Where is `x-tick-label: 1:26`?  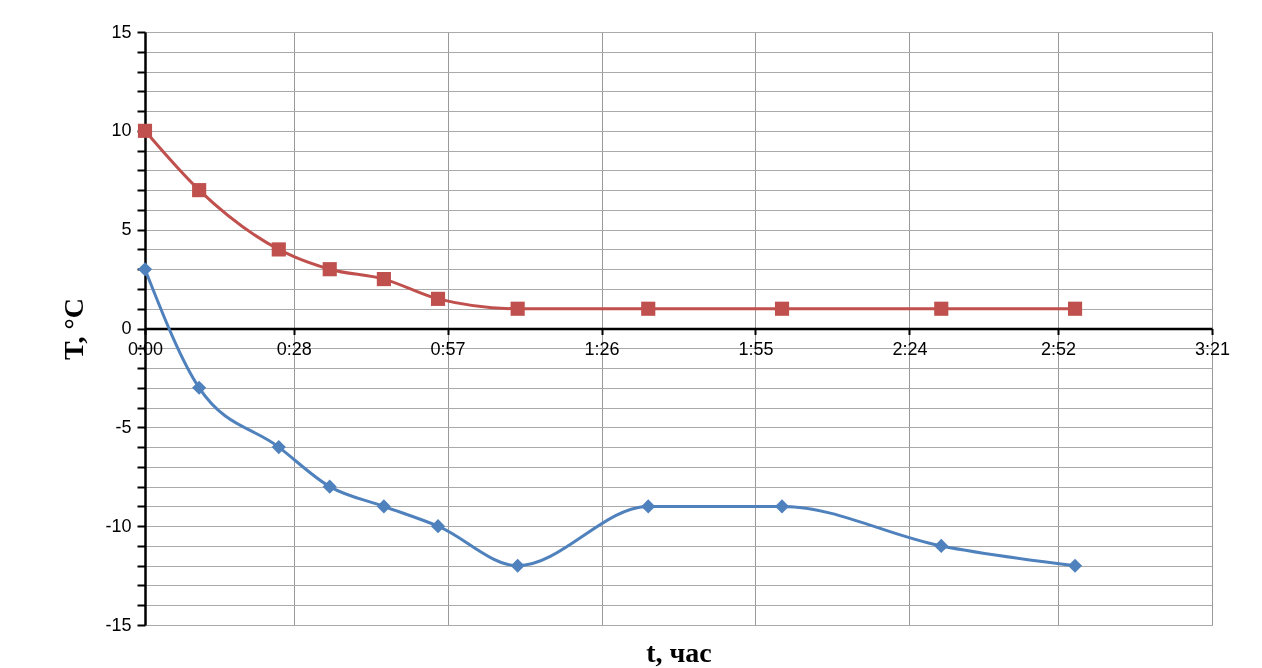
x-tick-label: 1:26 is located at coordinates (602, 349).